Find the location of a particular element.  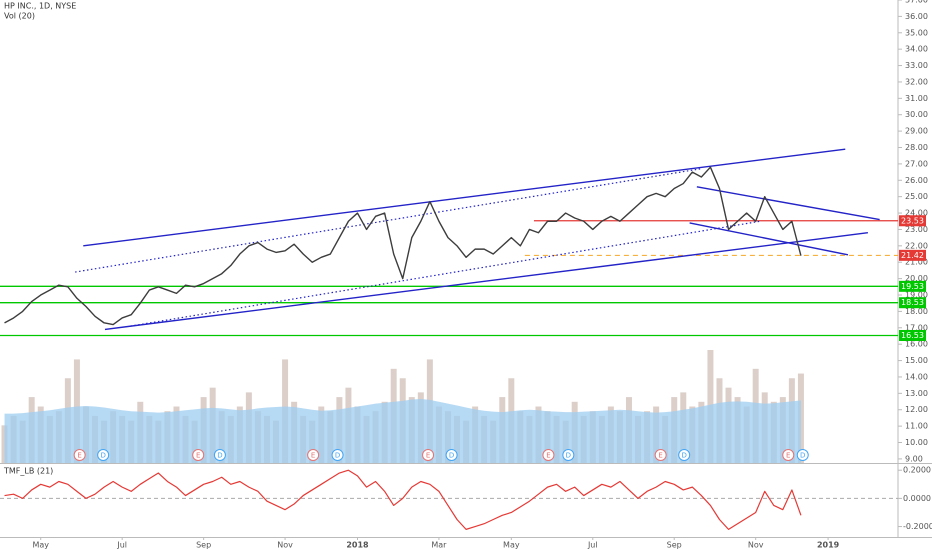

level-label: 21.42 is located at coordinates (912, 255).